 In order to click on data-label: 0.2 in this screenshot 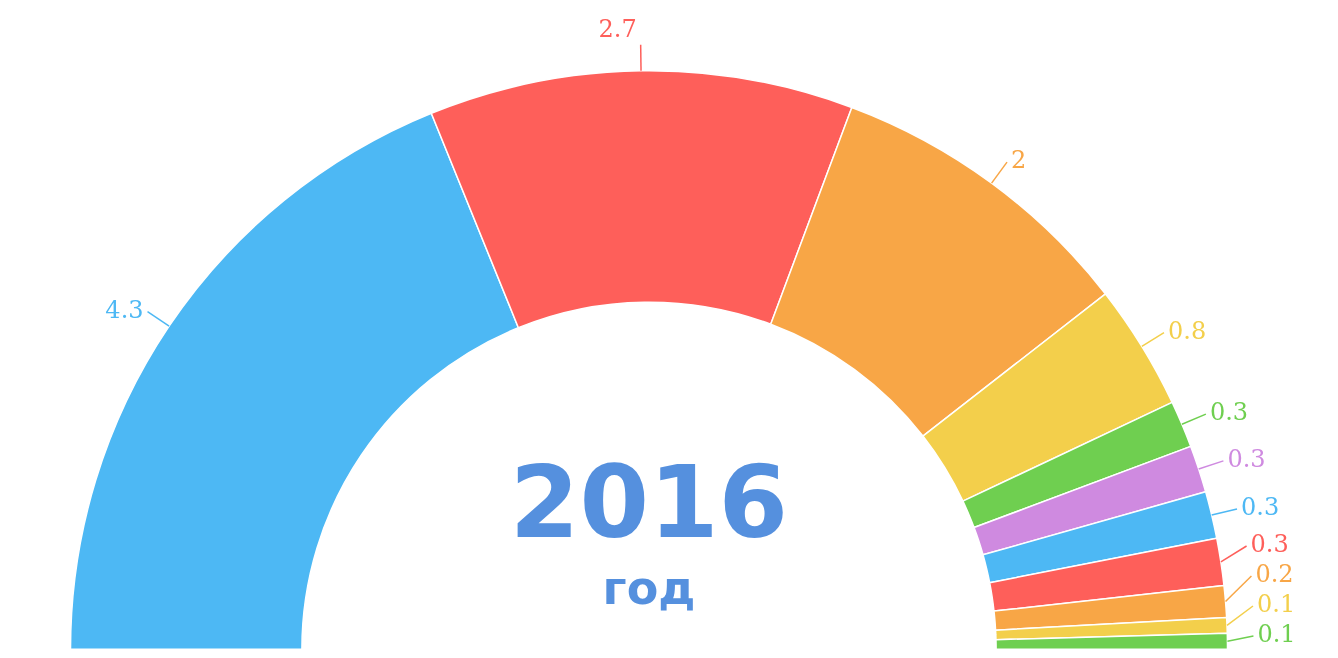, I will do `click(1274, 574)`.